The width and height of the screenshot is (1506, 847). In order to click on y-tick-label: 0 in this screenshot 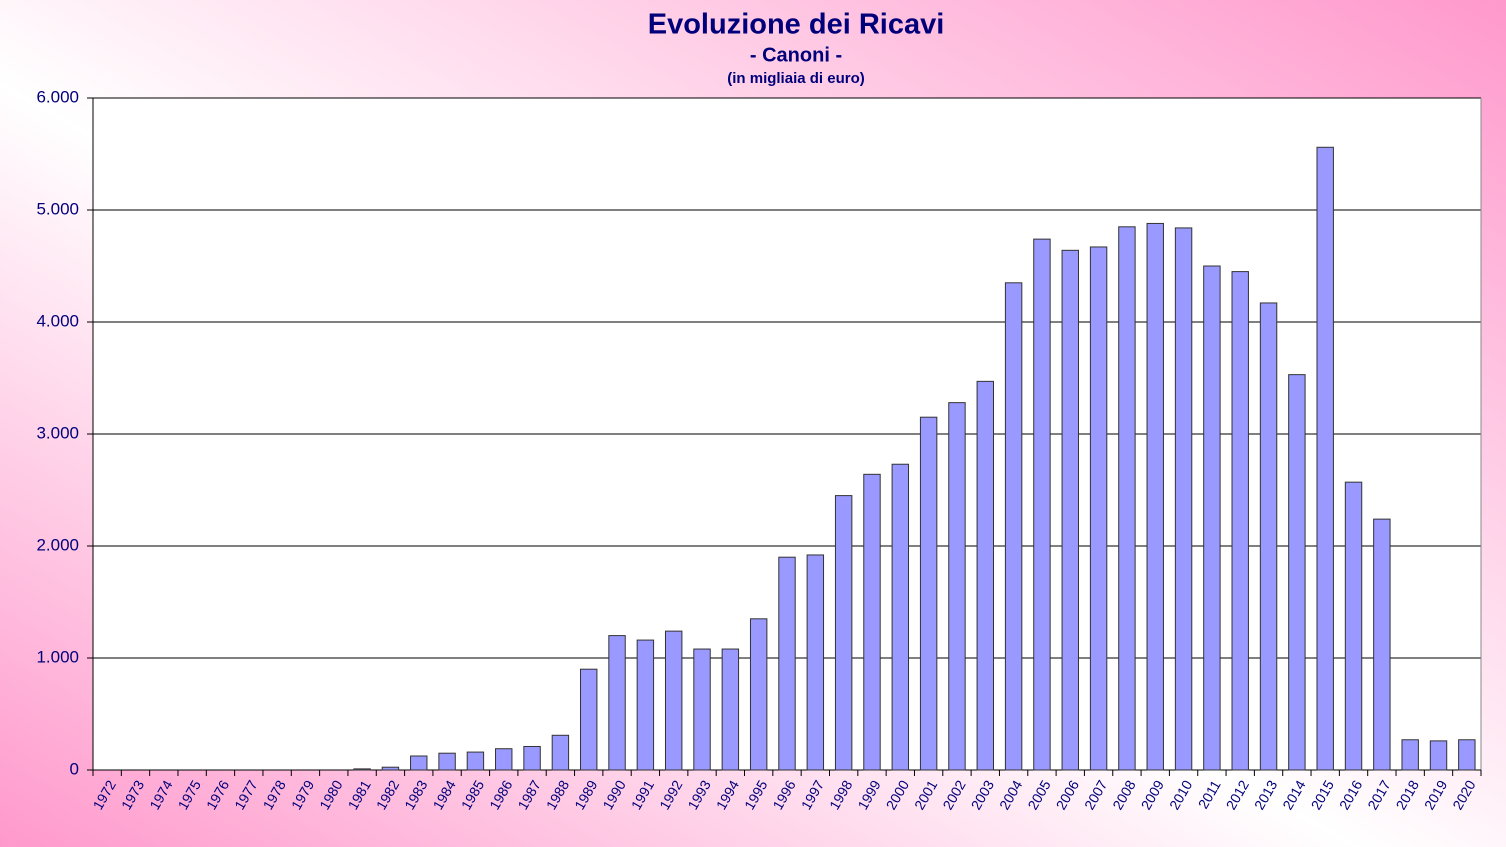, I will do `click(74, 768)`.